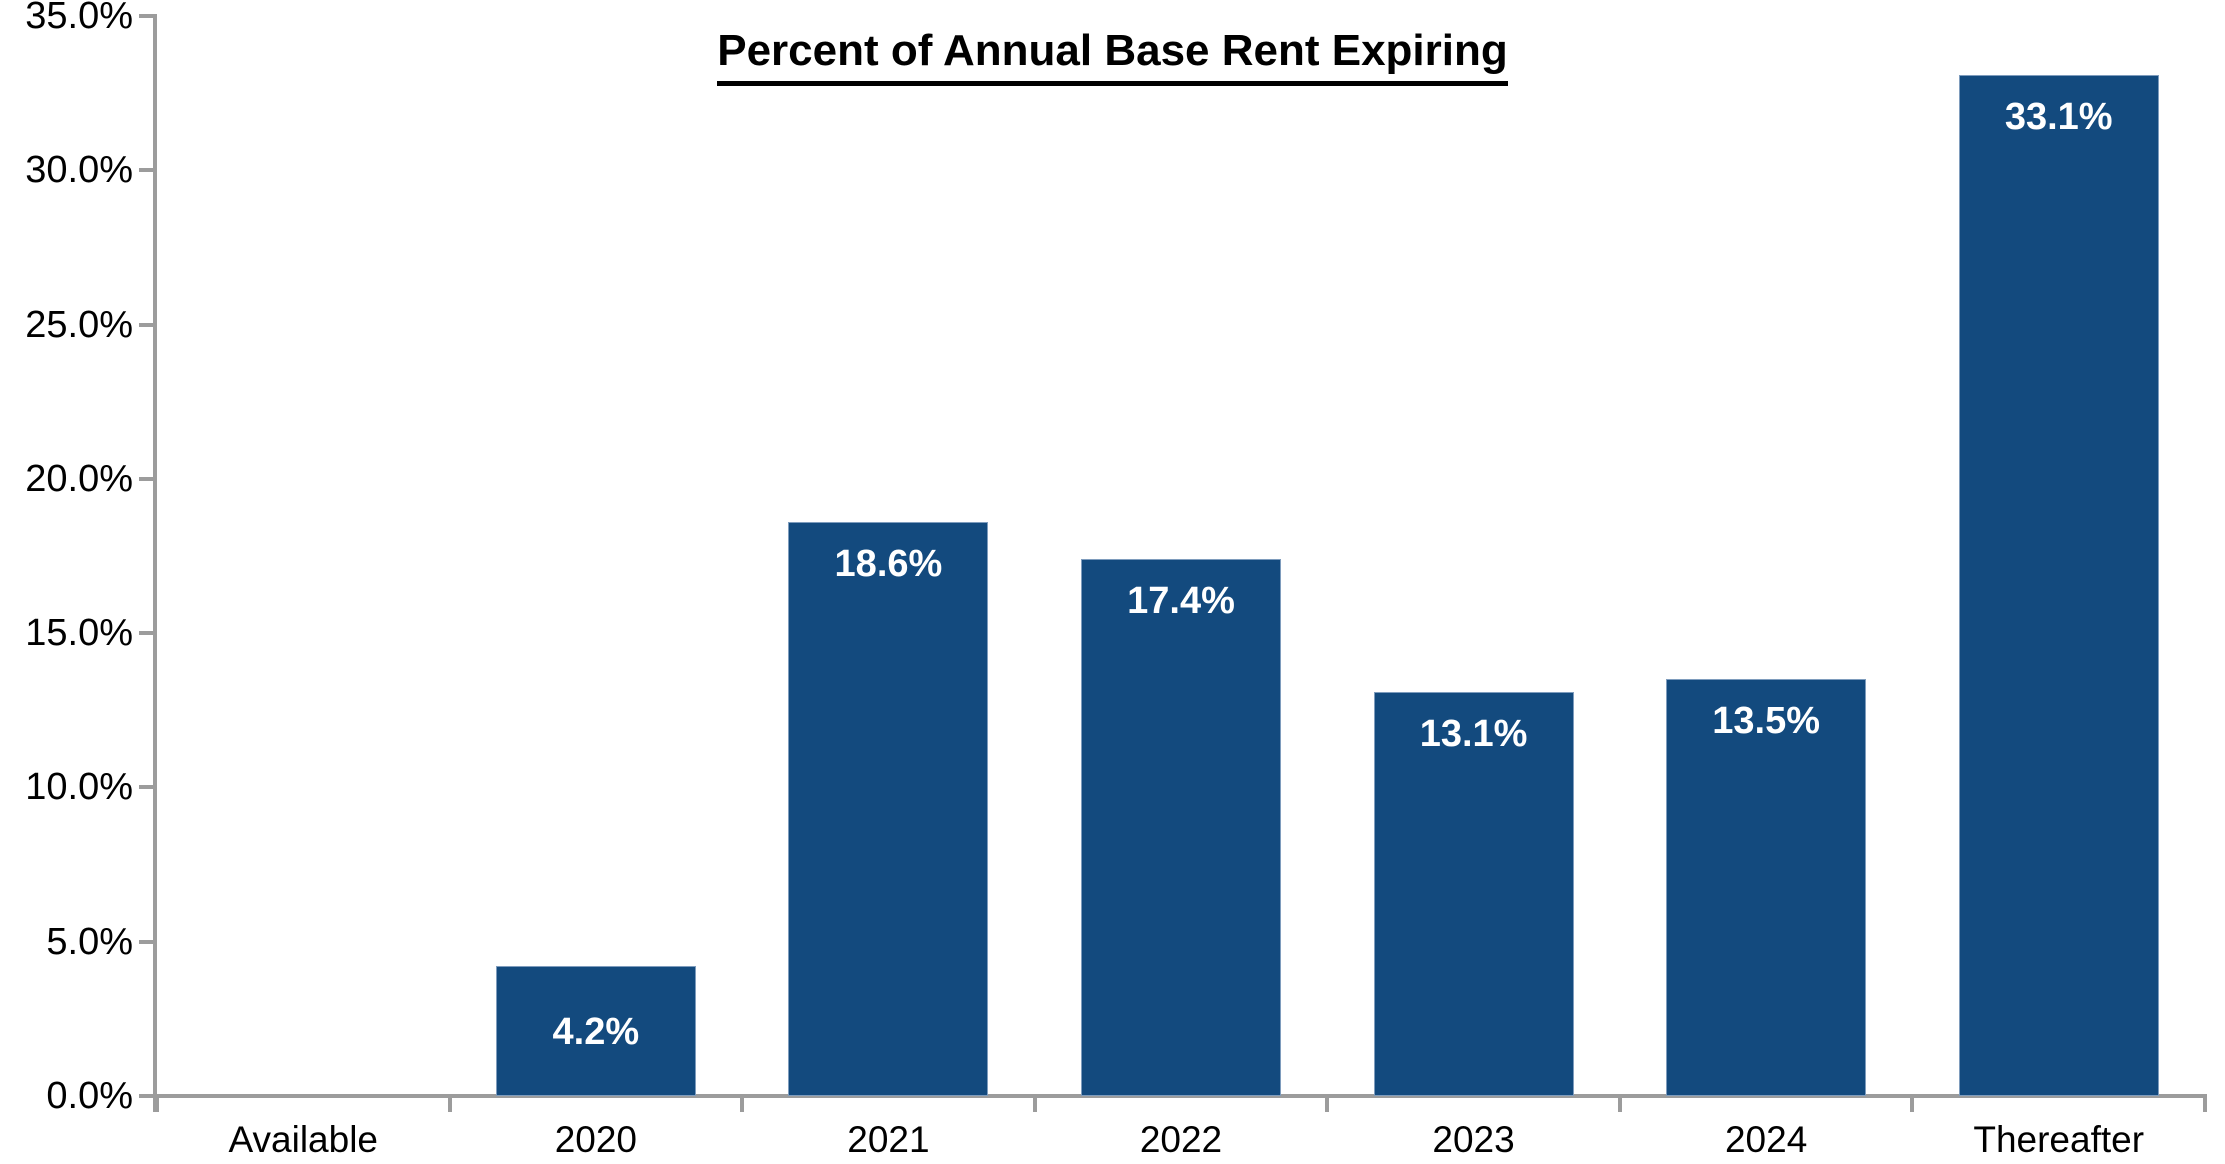 The height and width of the screenshot is (1164, 2225). What do you see at coordinates (1181, 601) in the screenshot?
I see `bar-value-label: 17.4%` at bounding box center [1181, 601].